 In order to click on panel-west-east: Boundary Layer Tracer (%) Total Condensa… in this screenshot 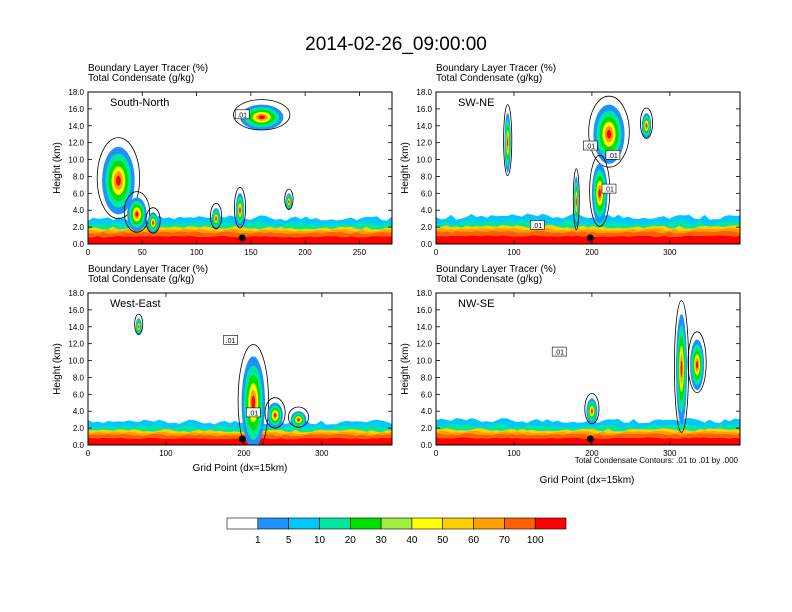, I will do `click(222, 369)`.